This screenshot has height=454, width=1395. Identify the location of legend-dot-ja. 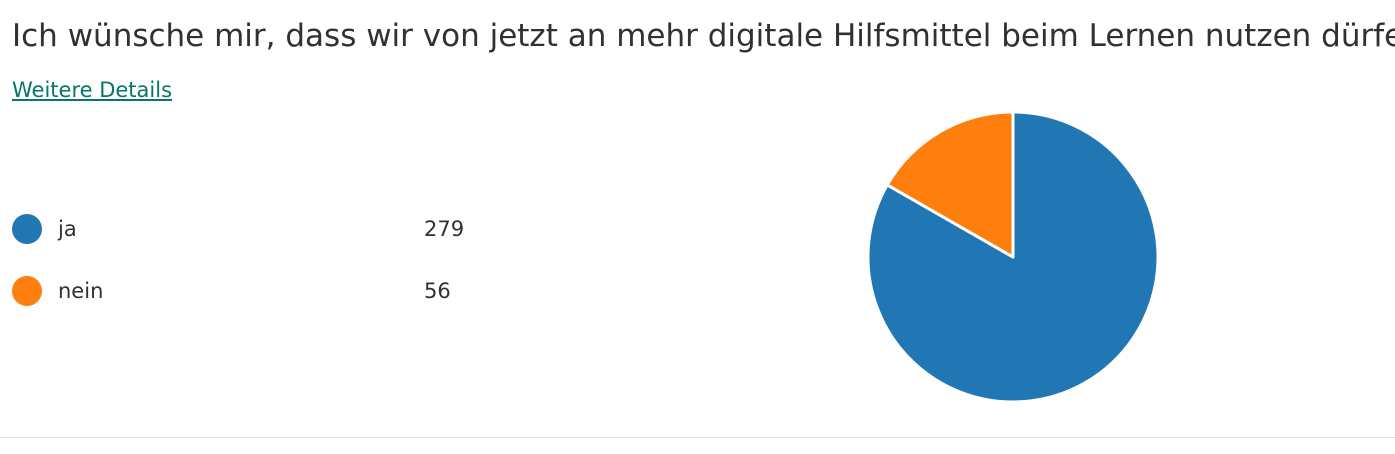
(27, 229).